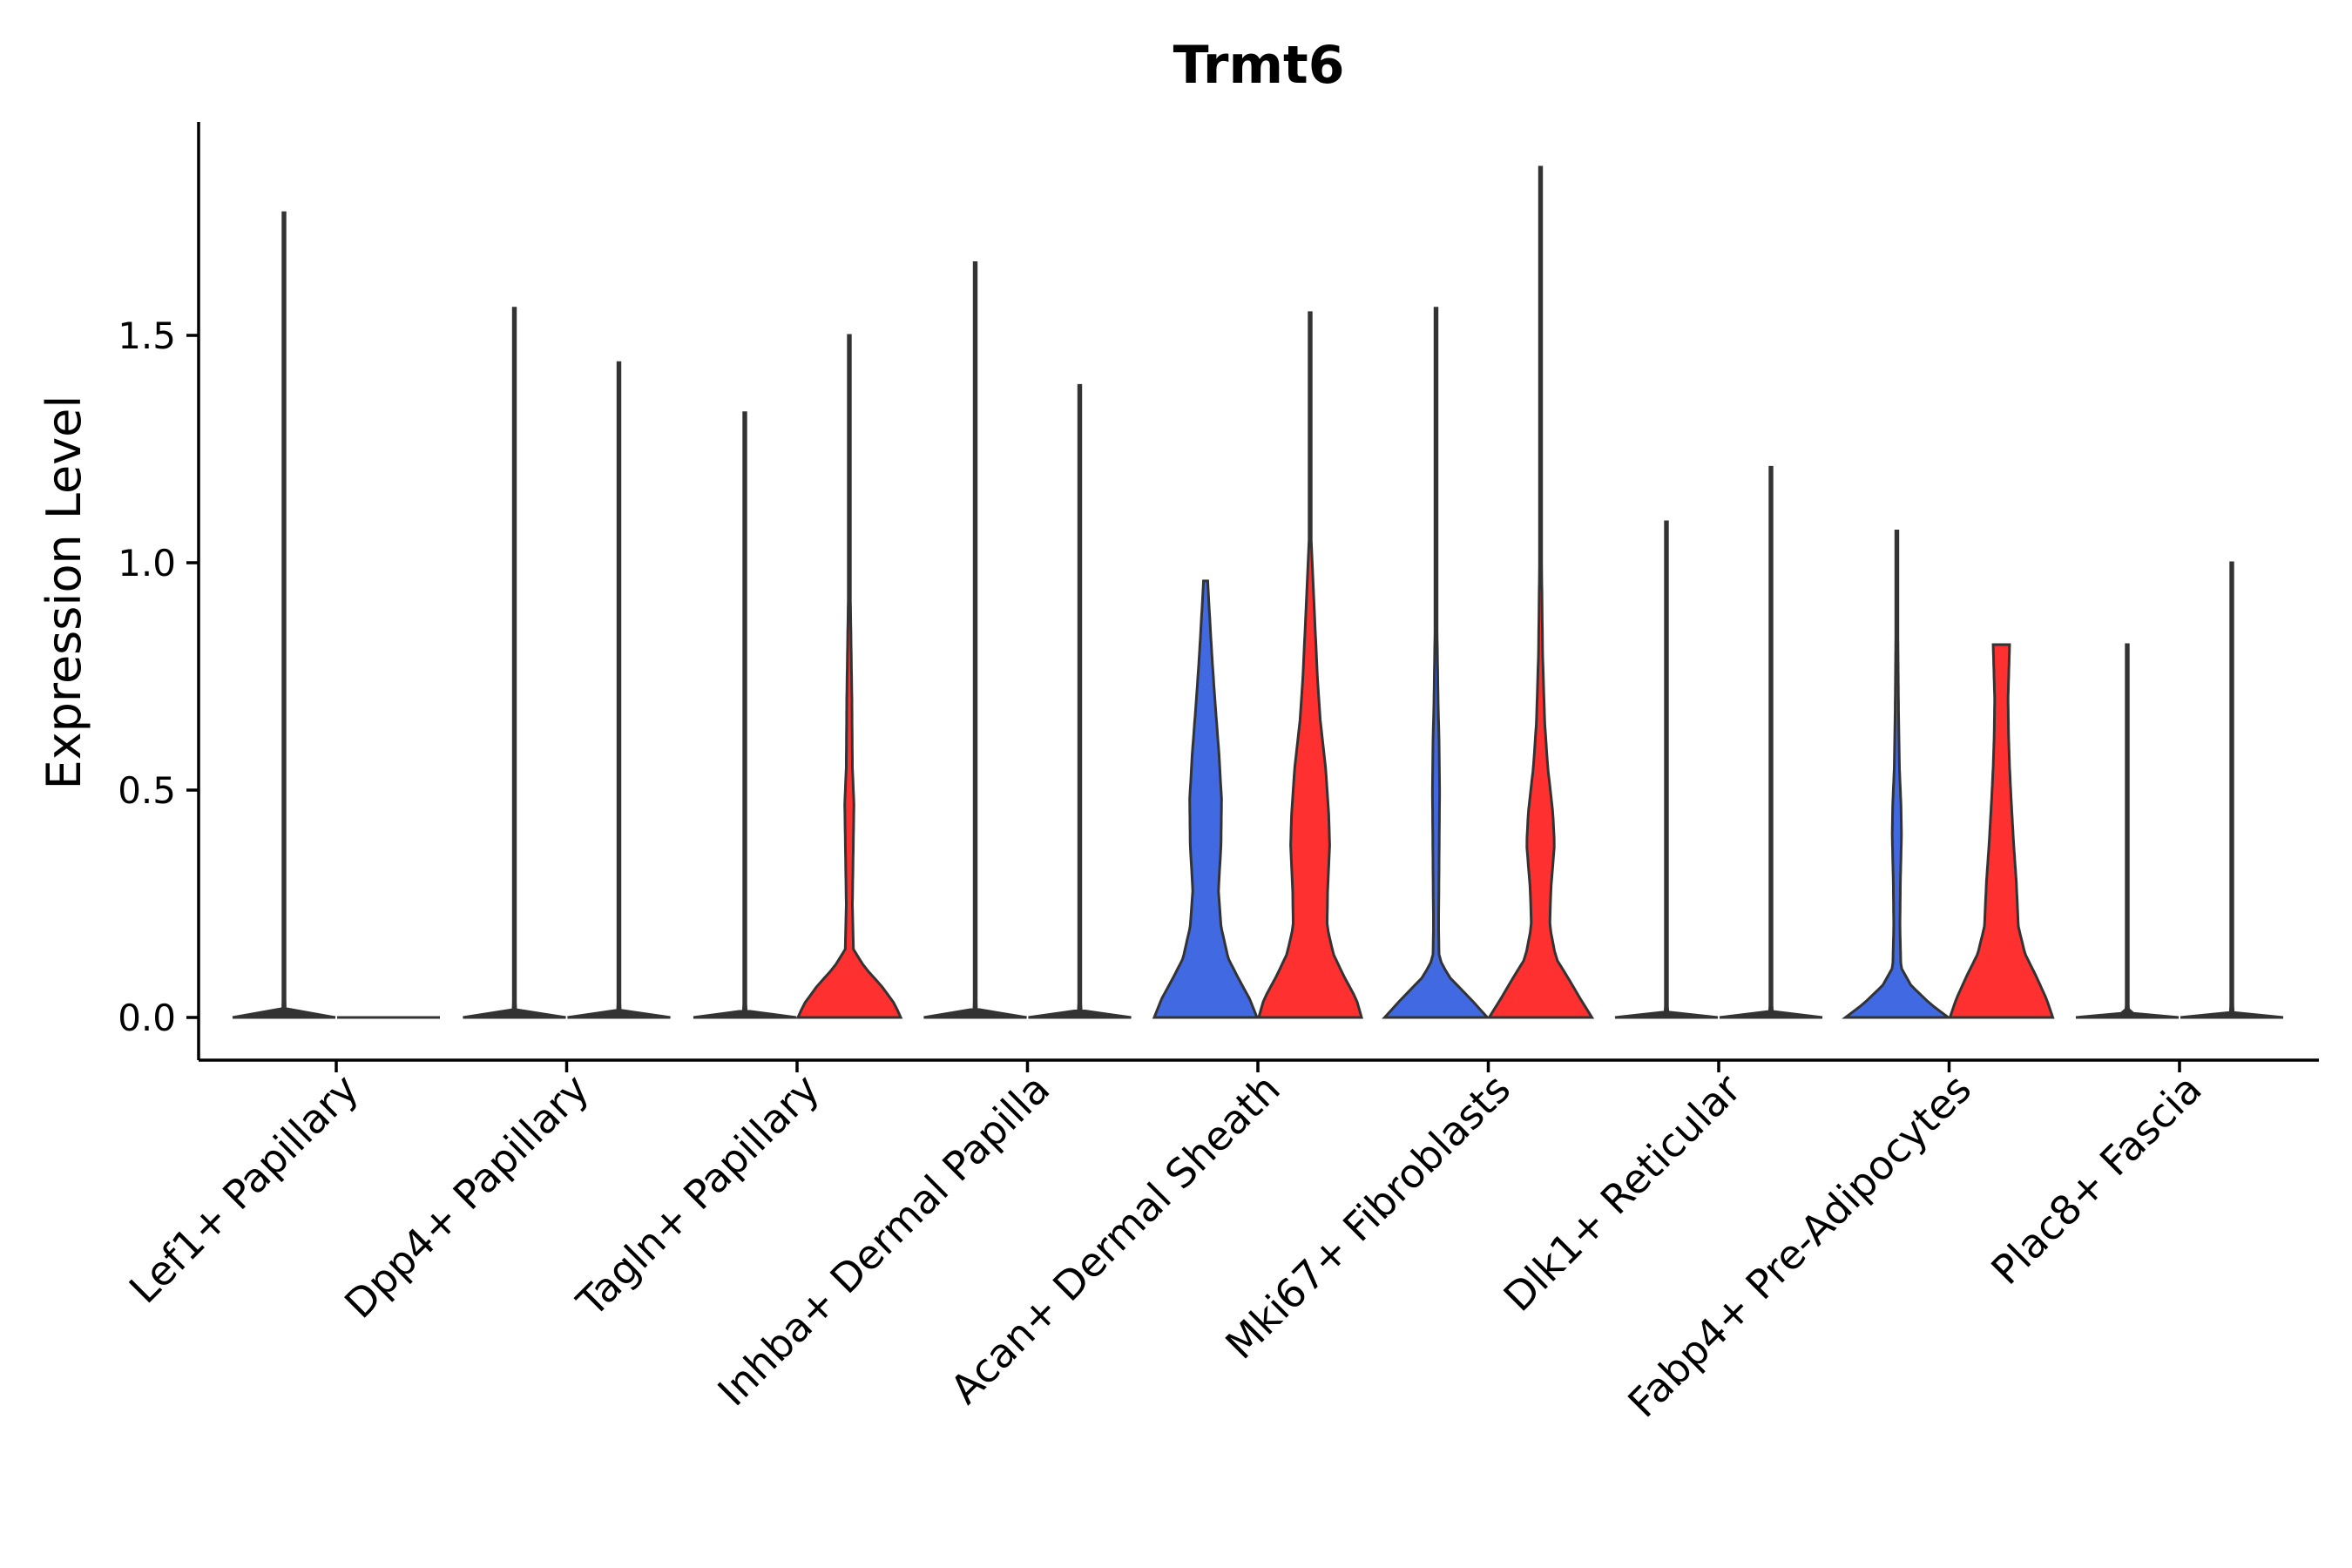 This screenshot has height=1568, width=2352. I want to click on violin-mki67-fibroblasts-a, so click(1436, 663).